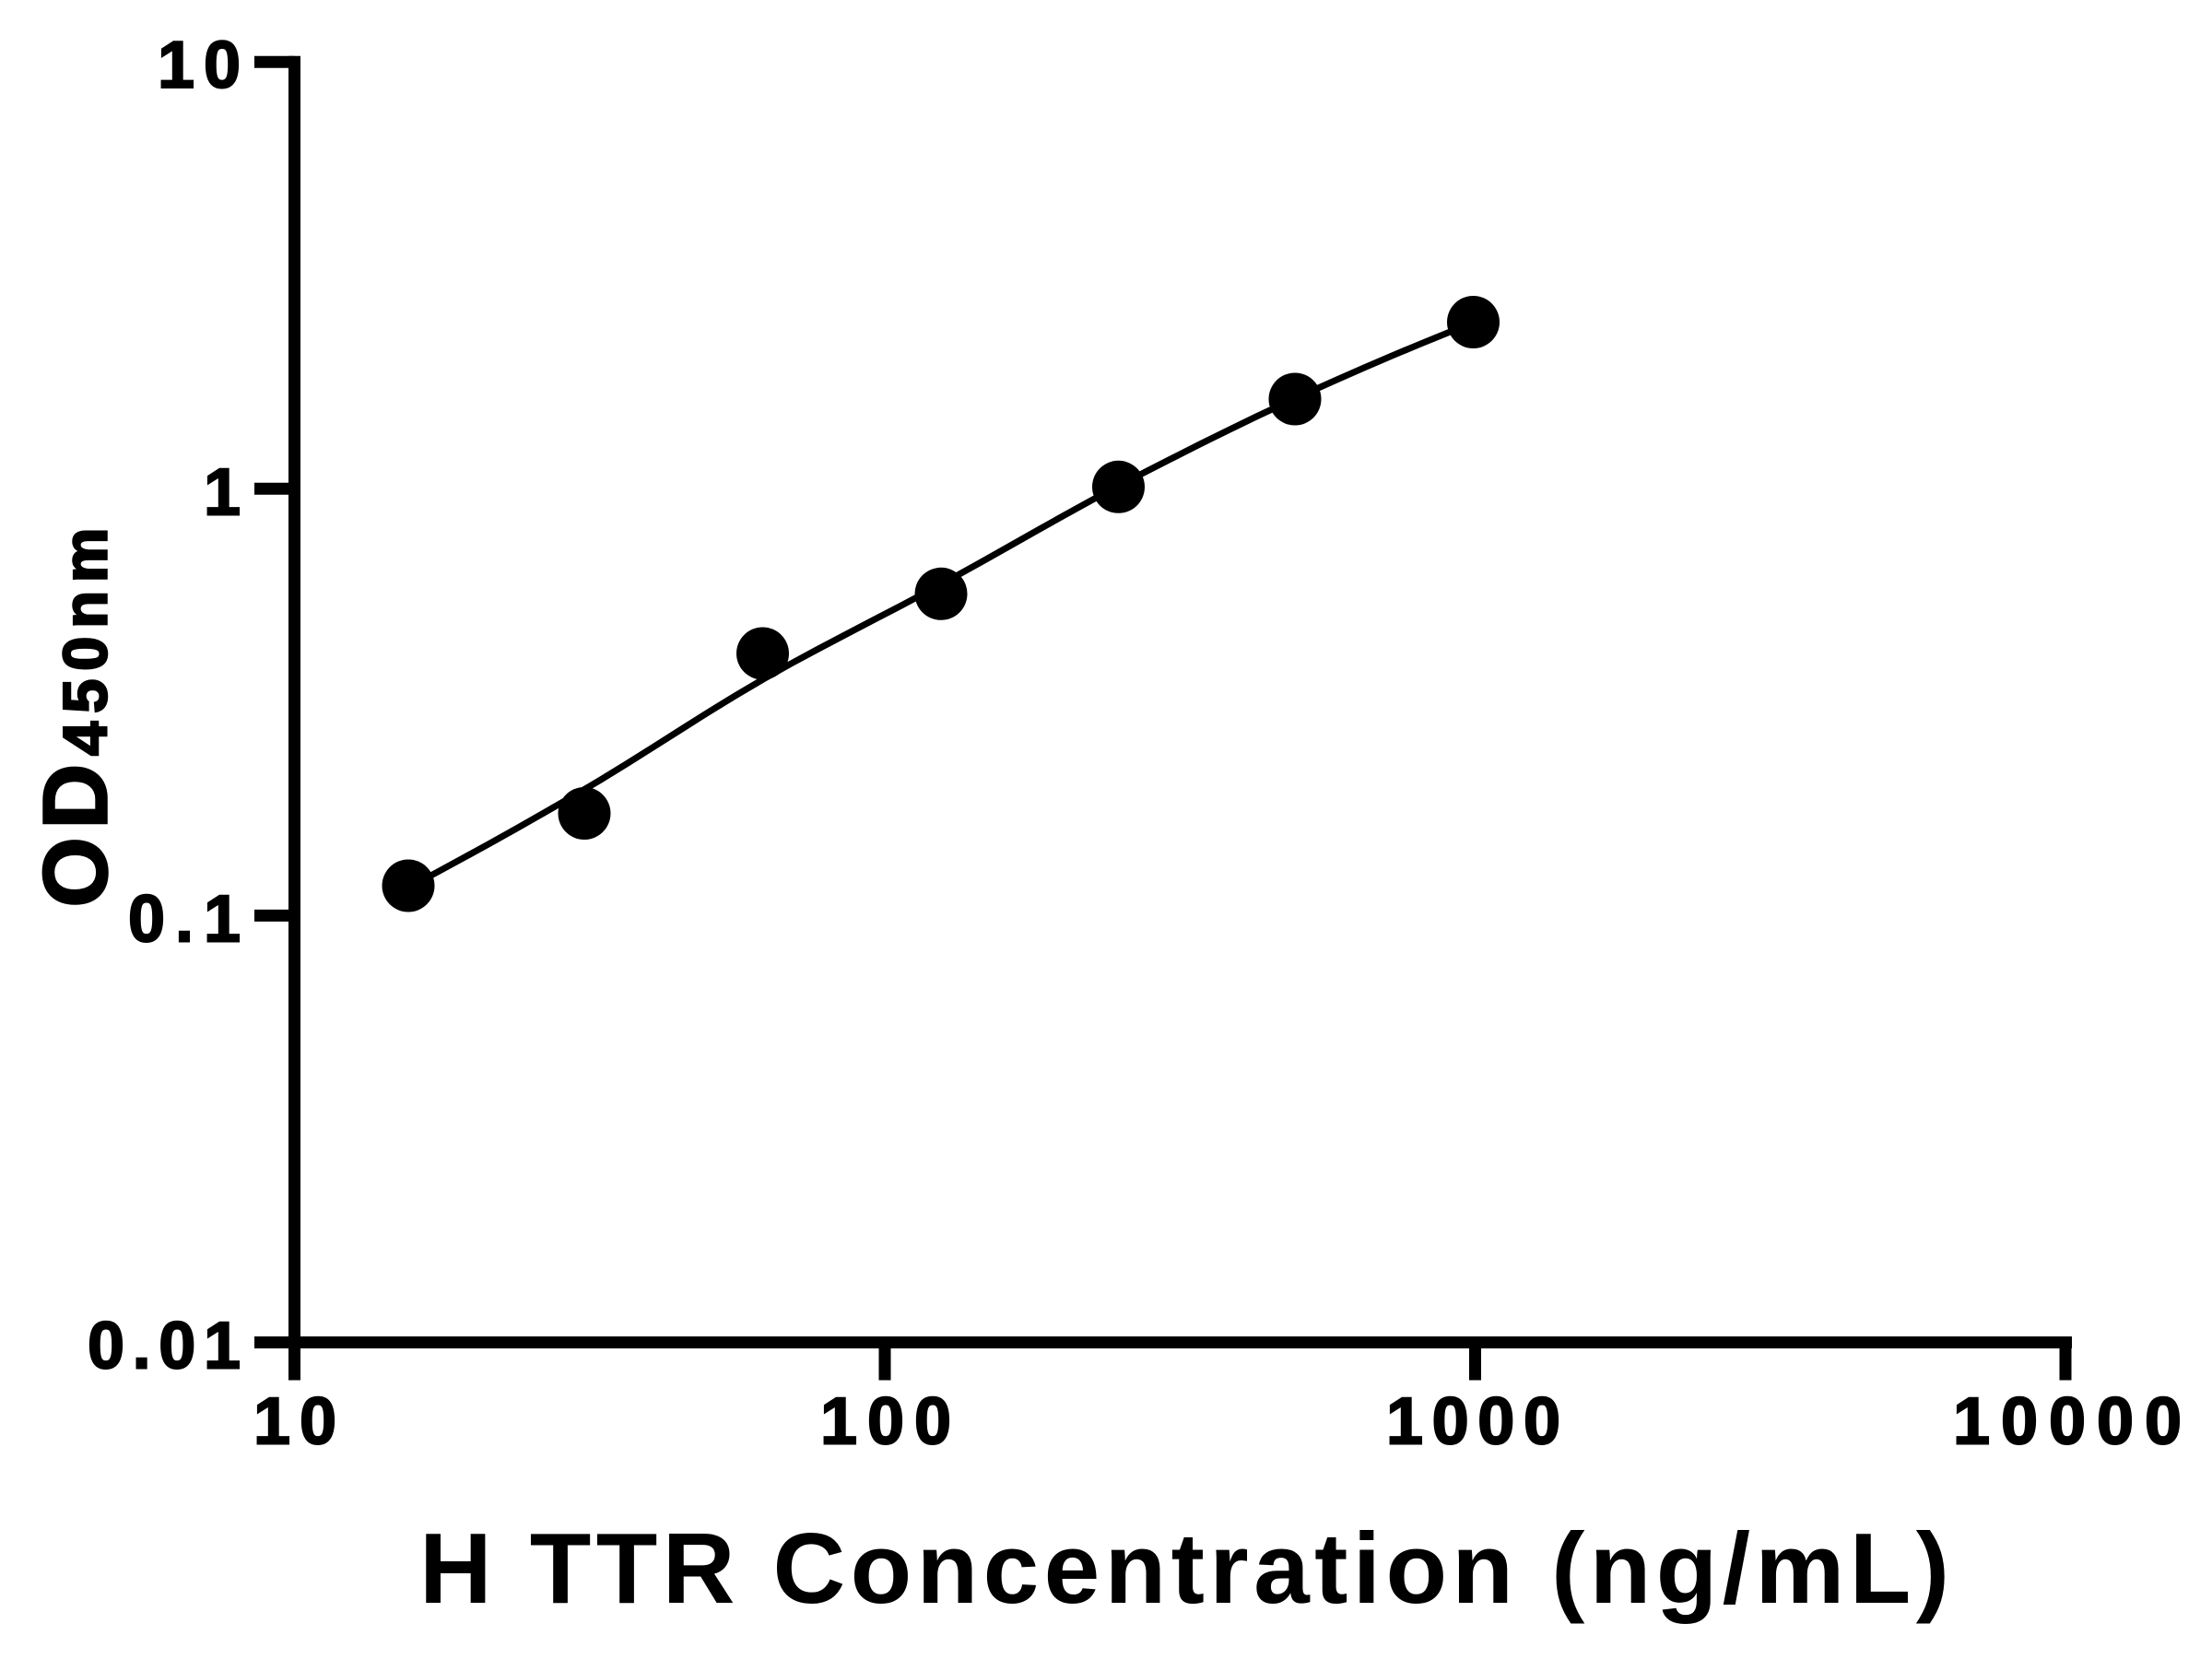  Describe the element at coordinates (2067, 1422) in the screenshot. I see `svg-text: 10000` at that location.